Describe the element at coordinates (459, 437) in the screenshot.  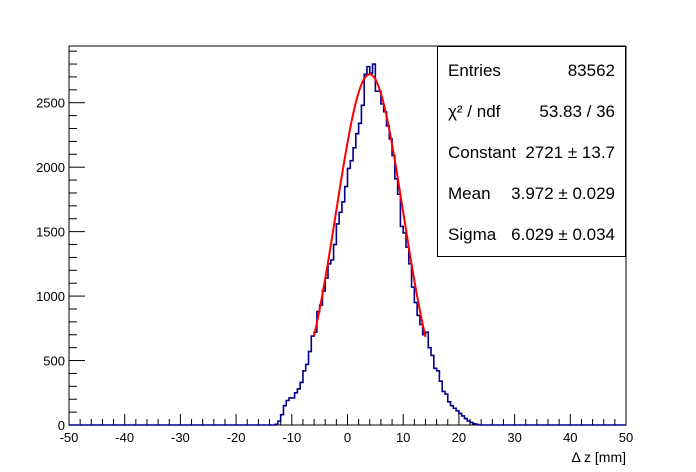
I see `x-tick-label: 20` at that location.